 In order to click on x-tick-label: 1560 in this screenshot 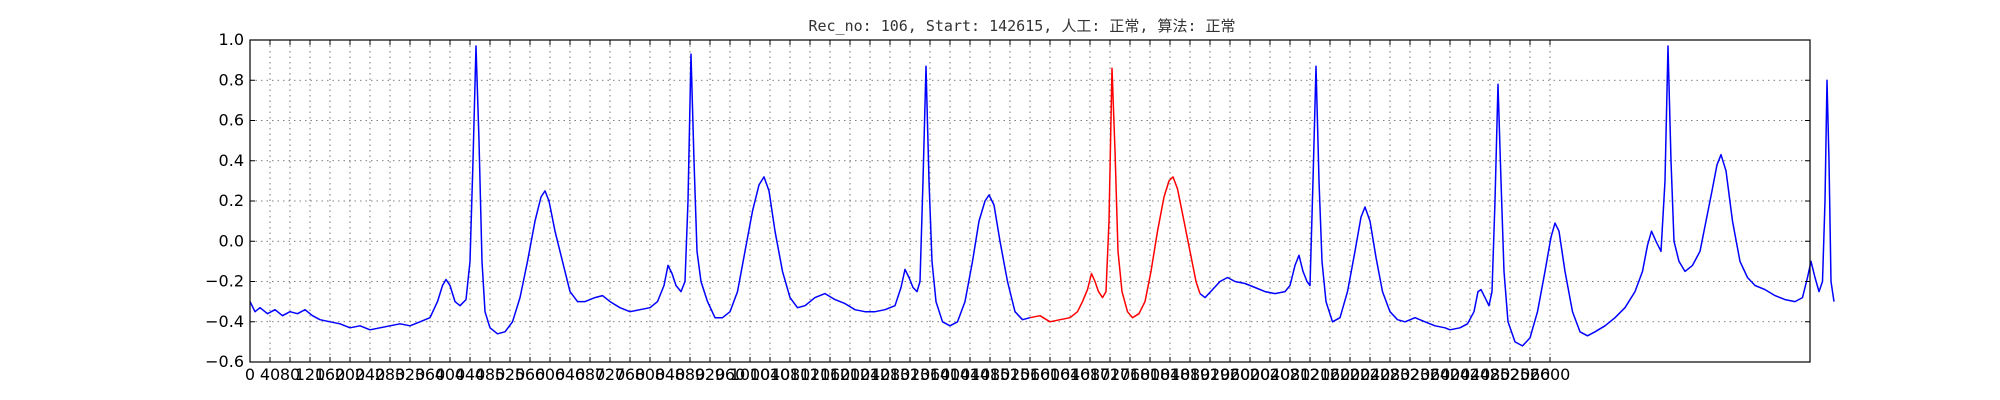, I will do `click(1030, 374)`.